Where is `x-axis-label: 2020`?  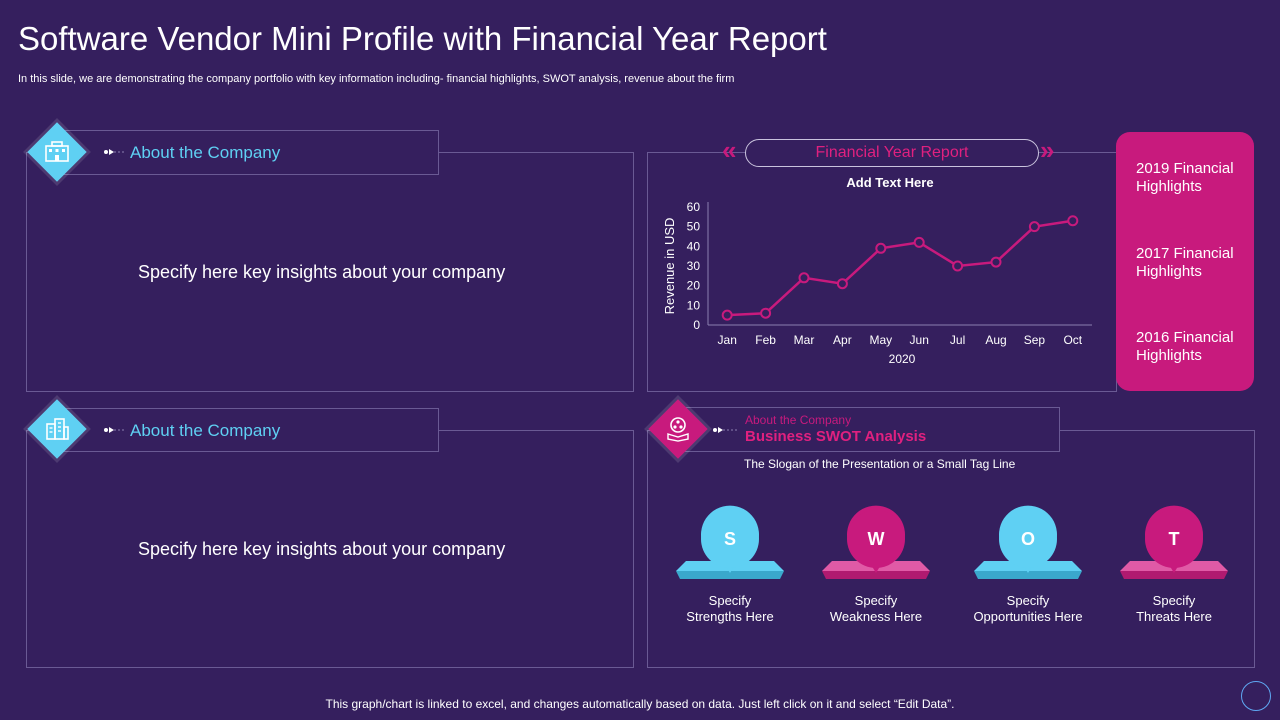 x-axis-label: 2020 is located at coordinates (902, 359).